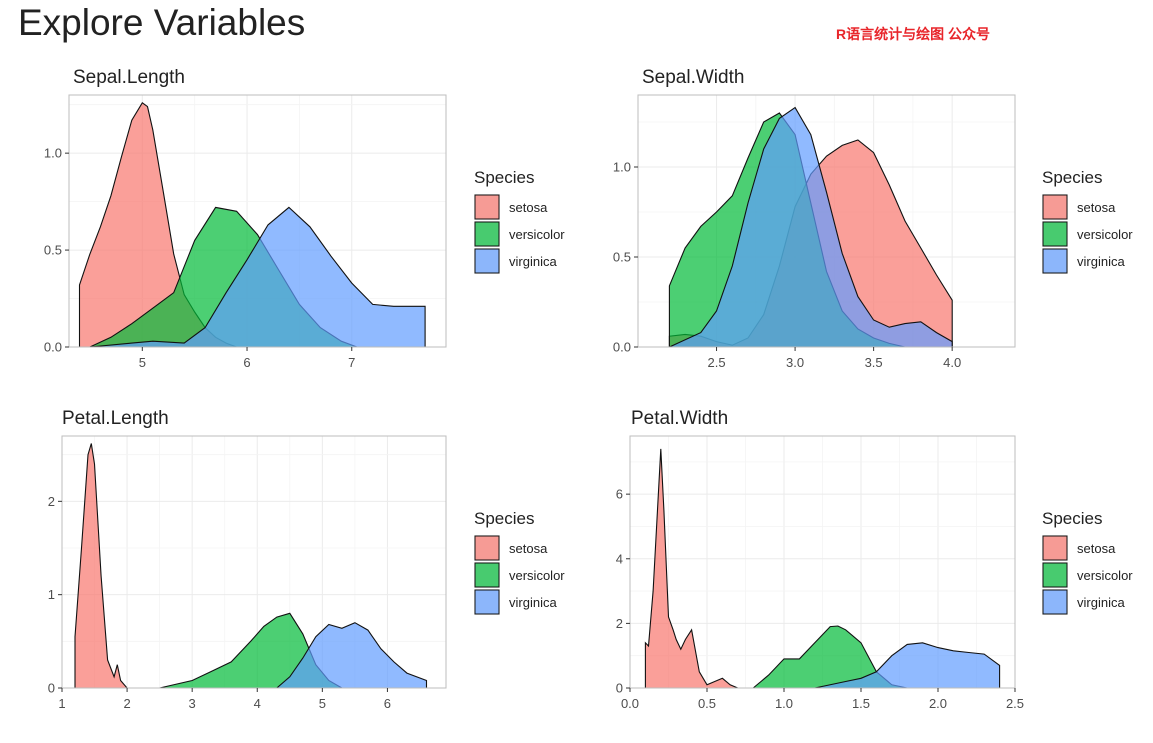 Image resolution: width=1153 pixels, height=743 pixels. What do you see at coordinates (115, 418) in the screenshot?
I see `chart-title: Petal.Length` at bounding box center [115, 418].